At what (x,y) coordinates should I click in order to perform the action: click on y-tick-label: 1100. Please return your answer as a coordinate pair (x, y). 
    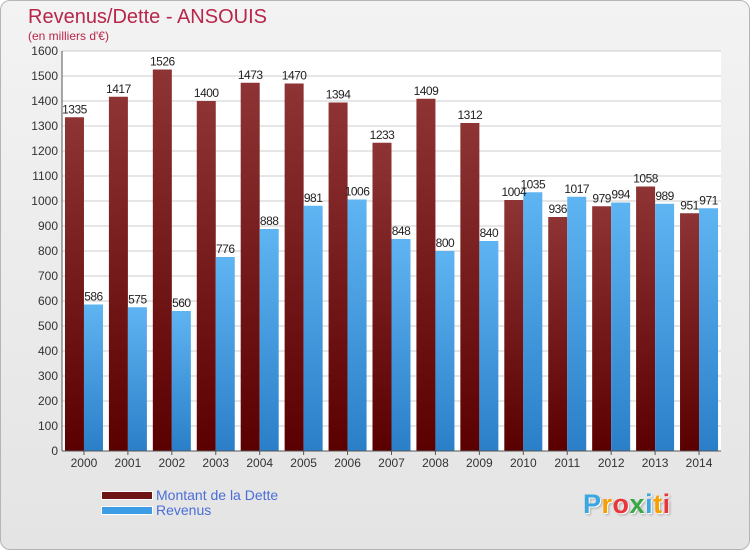
    Looking at the image, I should click on (45, 176).